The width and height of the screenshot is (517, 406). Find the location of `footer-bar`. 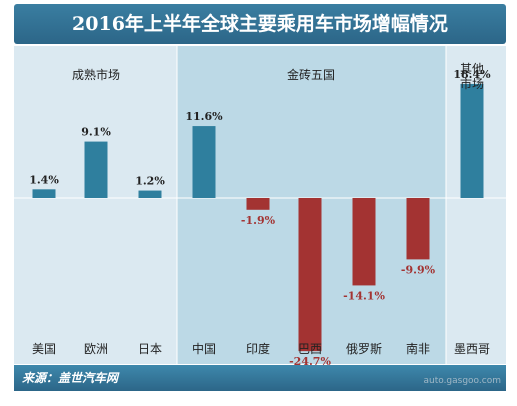

footer-bar is located at coordinates (260, 378).